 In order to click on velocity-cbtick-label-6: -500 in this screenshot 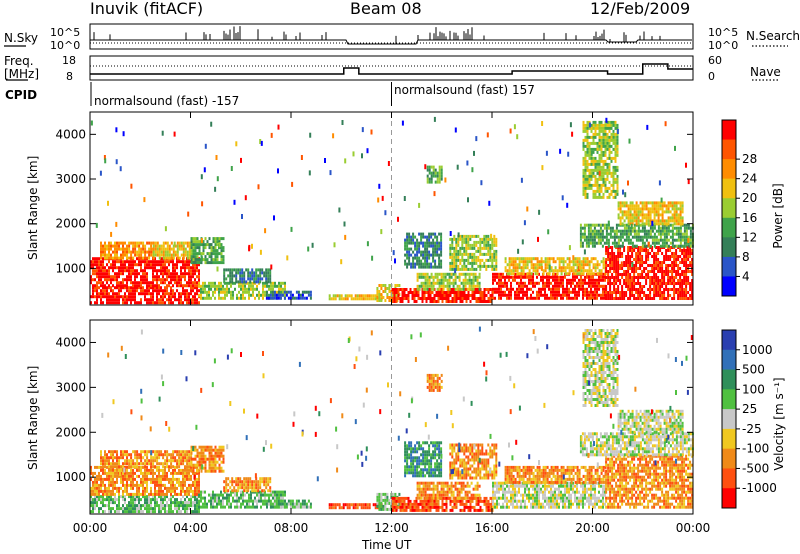, I will do `click(755, 468)`.